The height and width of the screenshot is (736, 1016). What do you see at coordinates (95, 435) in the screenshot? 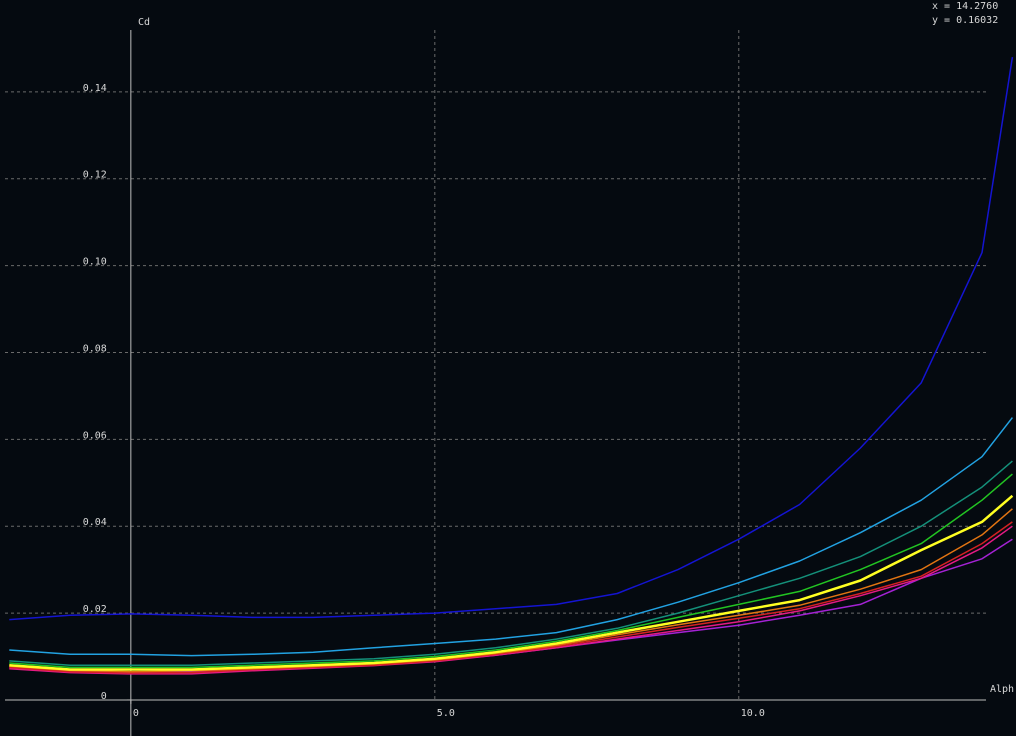
I see `y-tick-label: 0.06` at bounding box center [95, 435].